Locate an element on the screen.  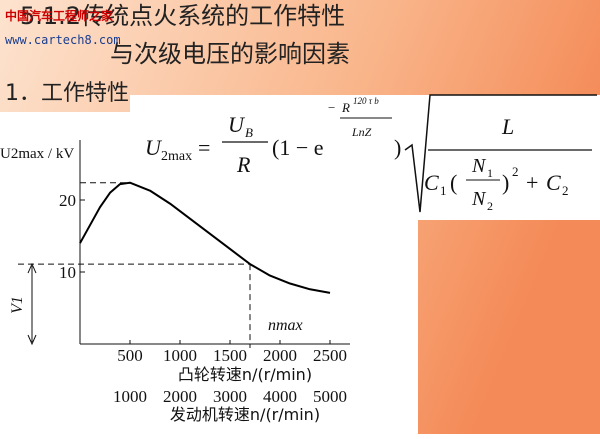
formula-text: B is located at coordinates (249, 132).